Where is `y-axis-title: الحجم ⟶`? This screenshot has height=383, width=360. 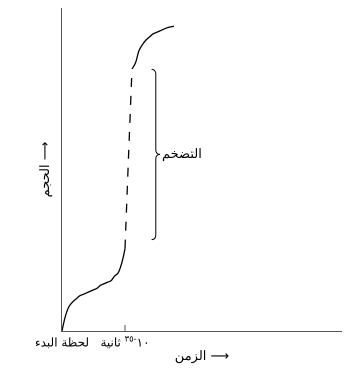
y-axis-title: الحجم ⟶ is located at coordinates (45, 170).